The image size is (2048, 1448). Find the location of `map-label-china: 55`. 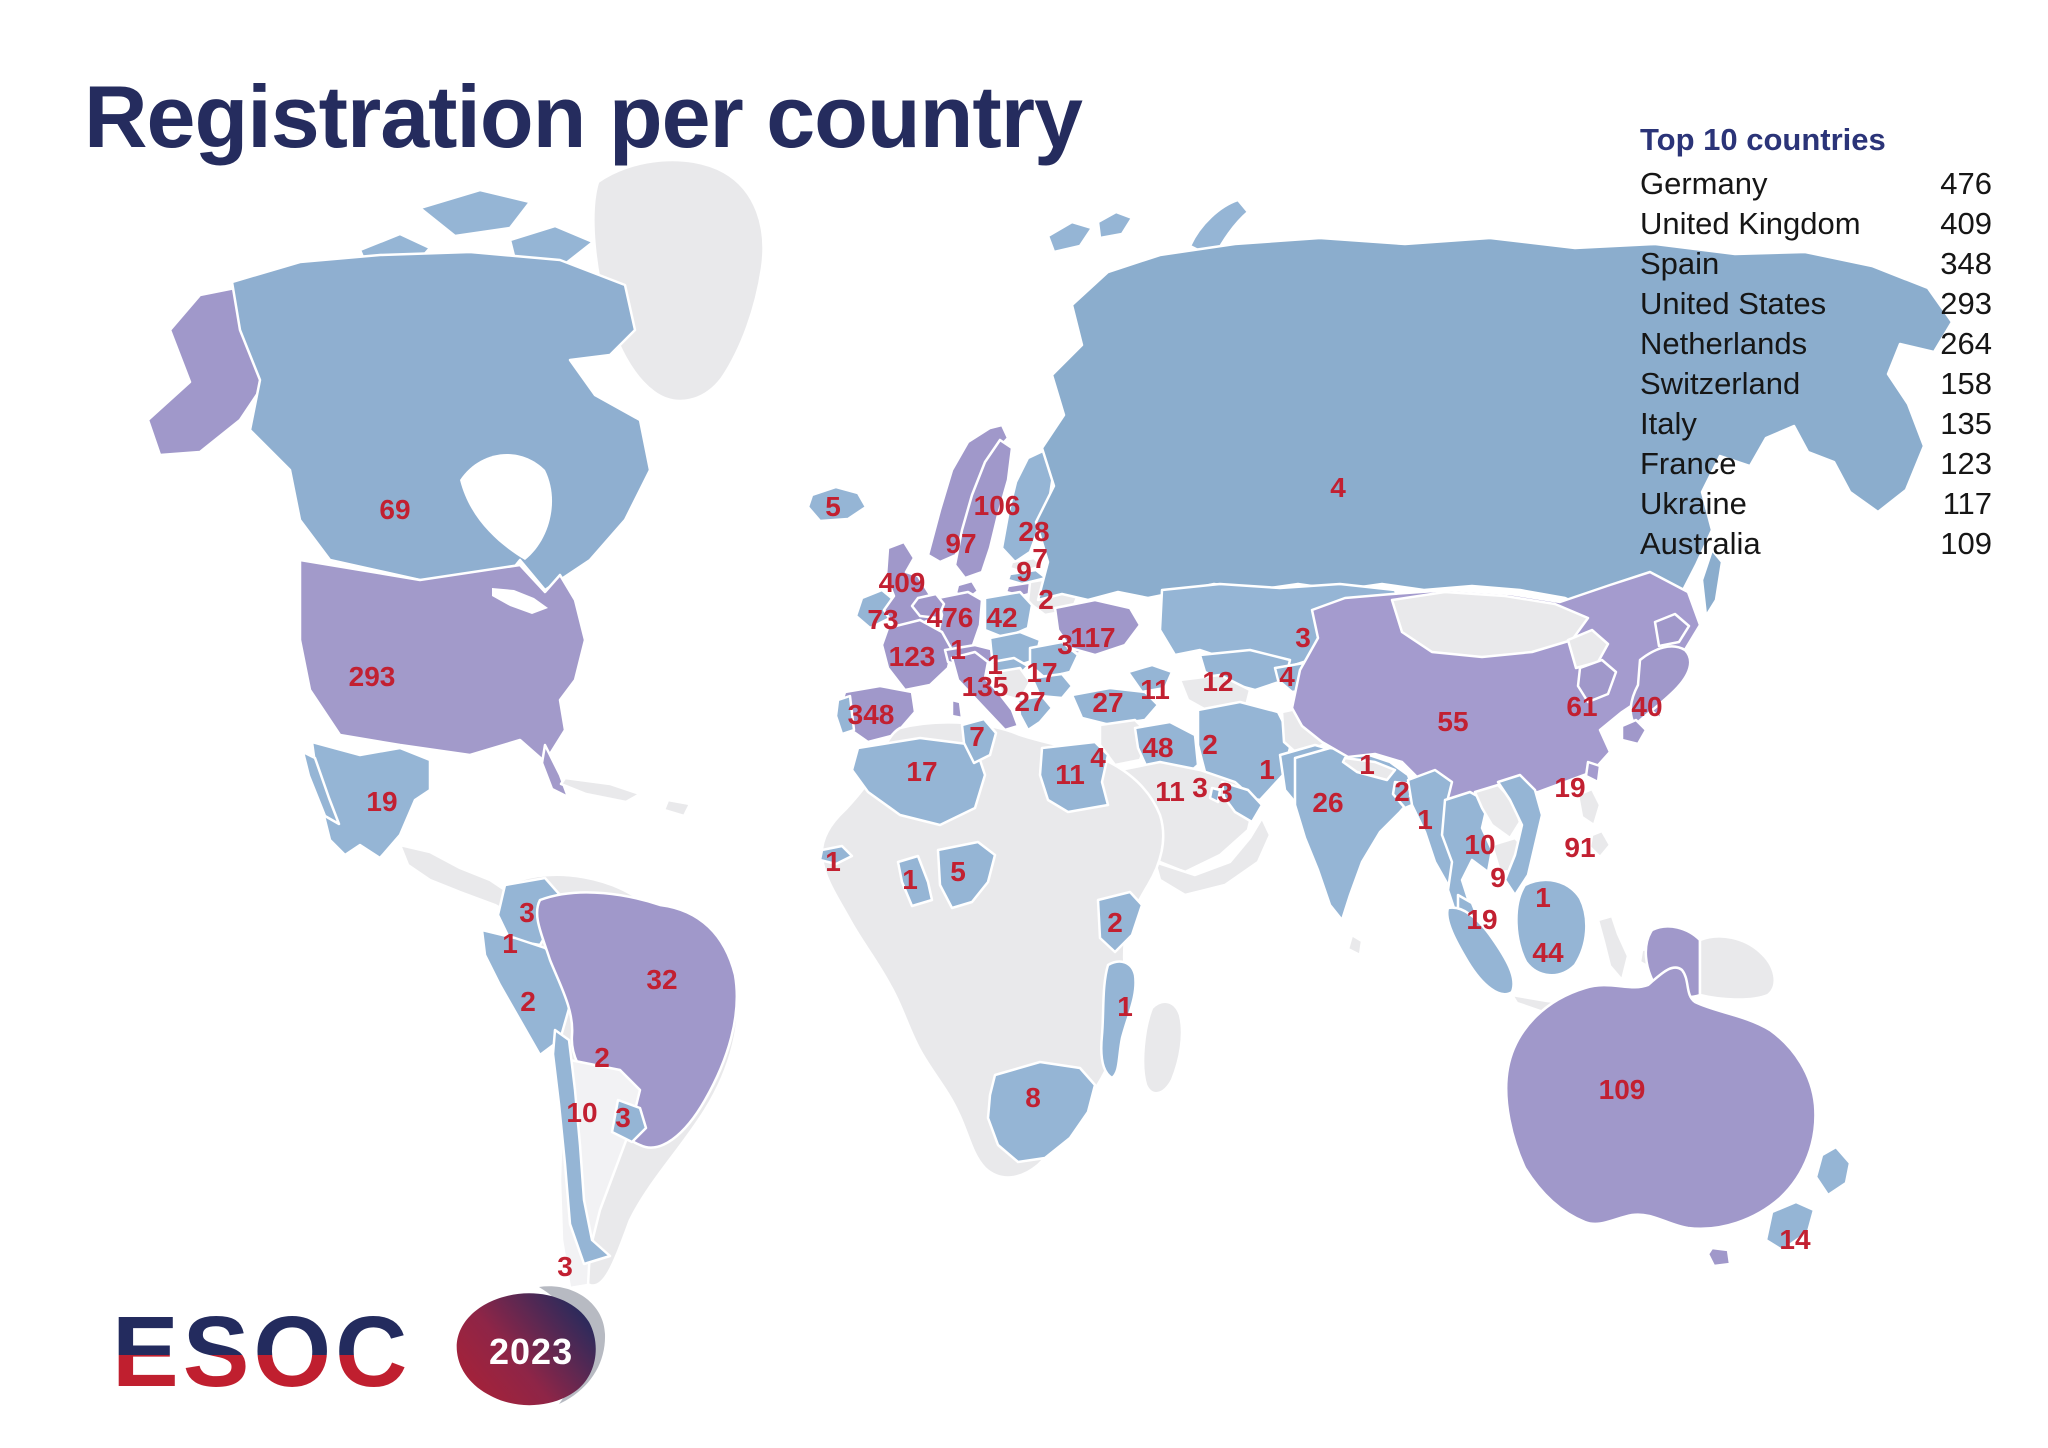

map-label-china: 55 is located at coordinates (1453, 721).